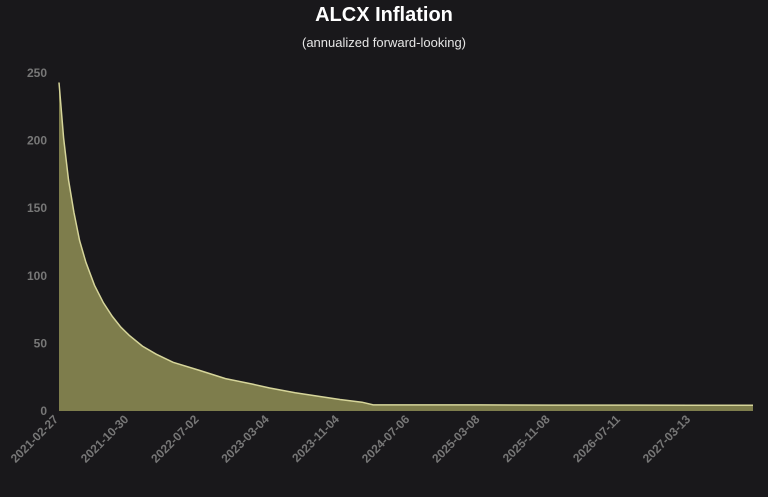 The width and height of the screenshot is (768, 497). I want to click on x-tick-label: 2021-02-27, so click(35, 439).